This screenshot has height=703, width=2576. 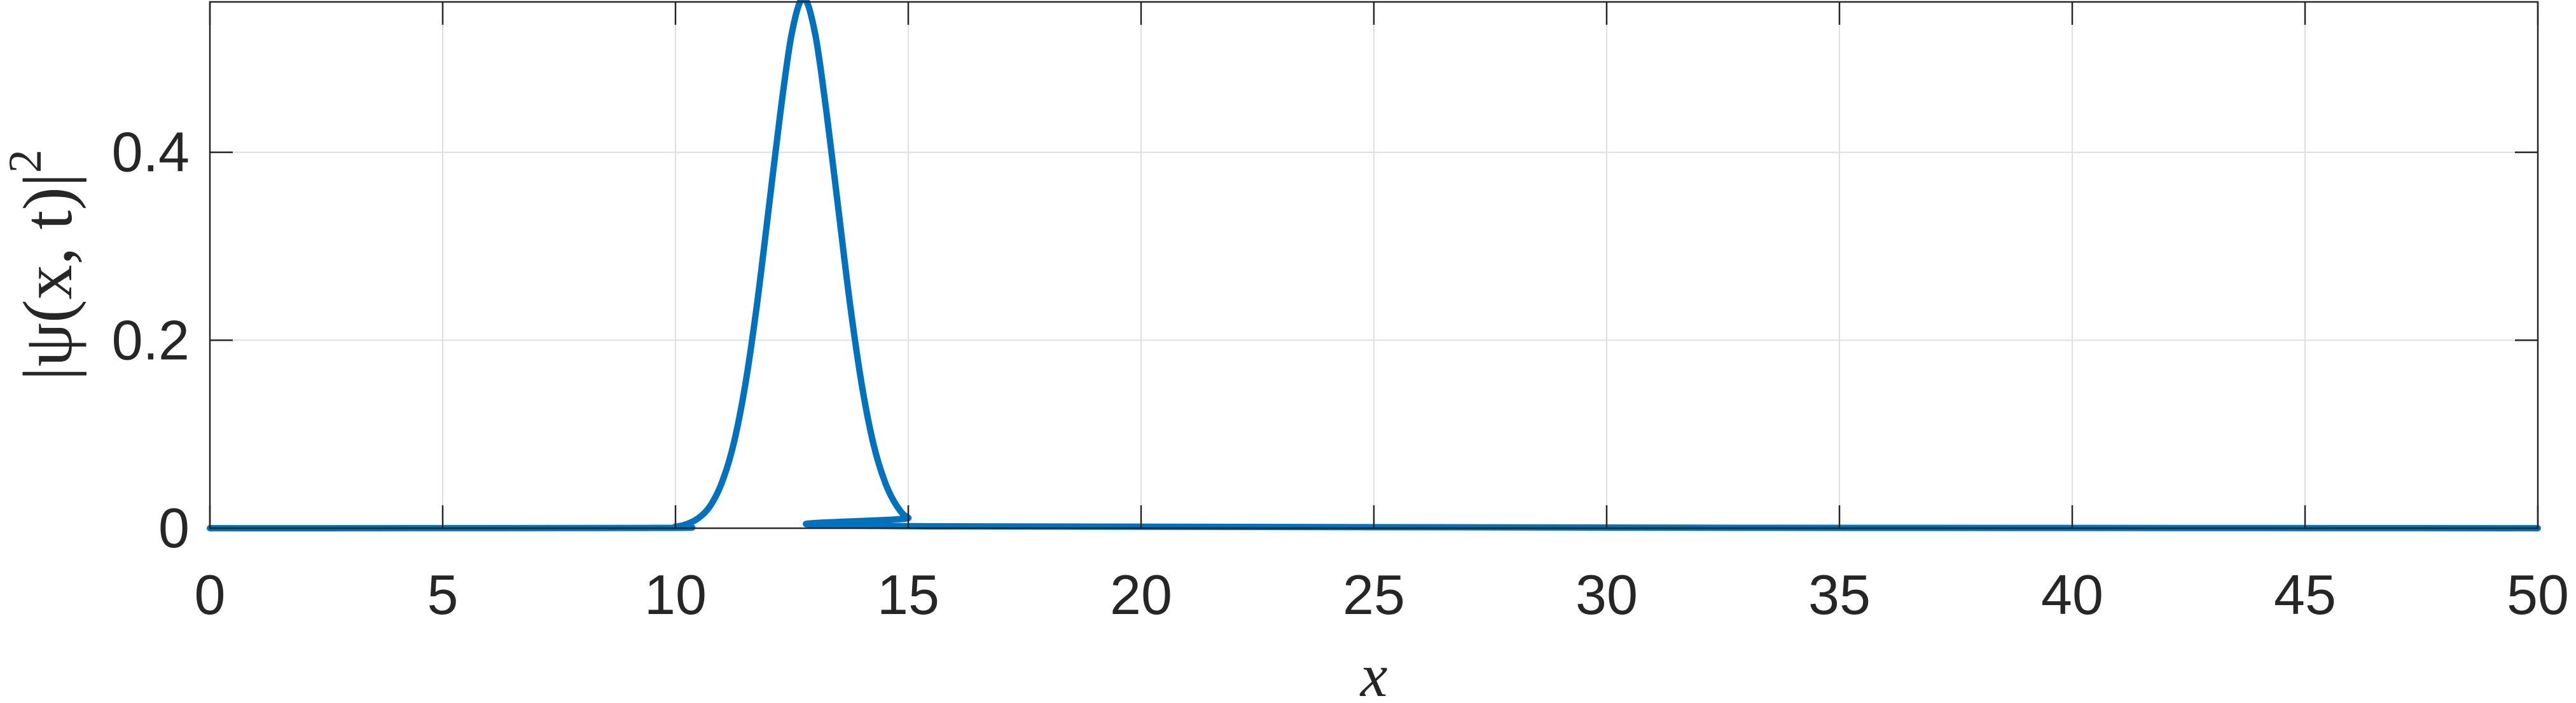 What do you see at coordinates (210, 594) in the screenshot?
I see `x-tick-label: 0` at bounding box center [210, 594].